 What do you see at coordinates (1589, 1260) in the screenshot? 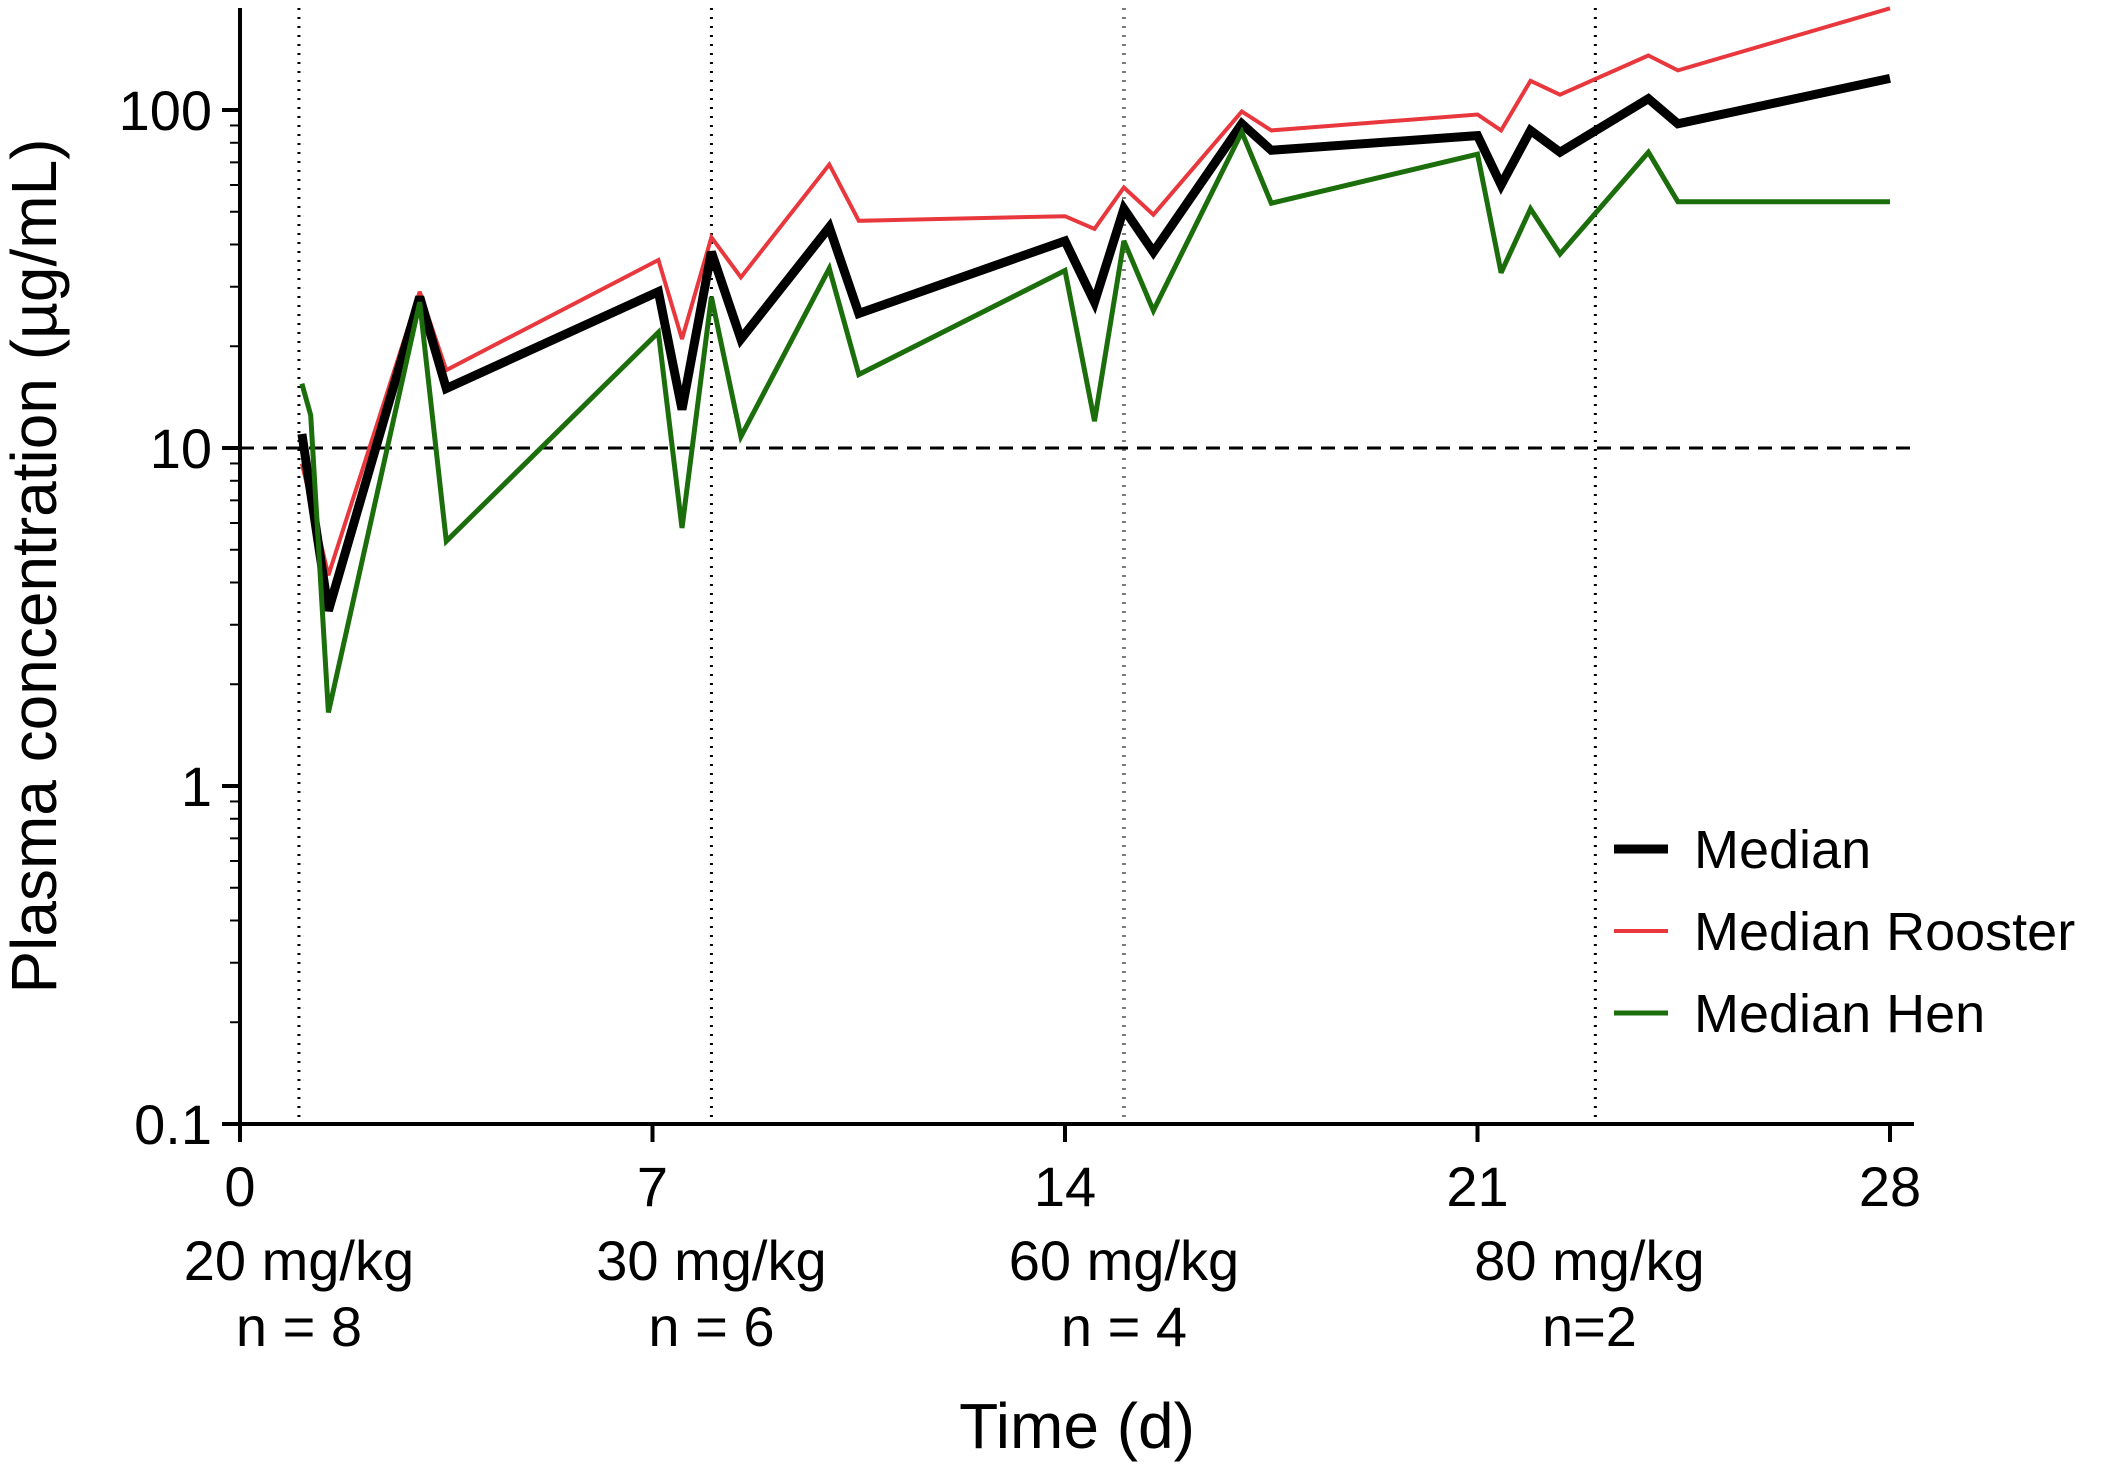
I see `dose-group-dose: 80 mg/kg` at bounding box center [1589, 1260].